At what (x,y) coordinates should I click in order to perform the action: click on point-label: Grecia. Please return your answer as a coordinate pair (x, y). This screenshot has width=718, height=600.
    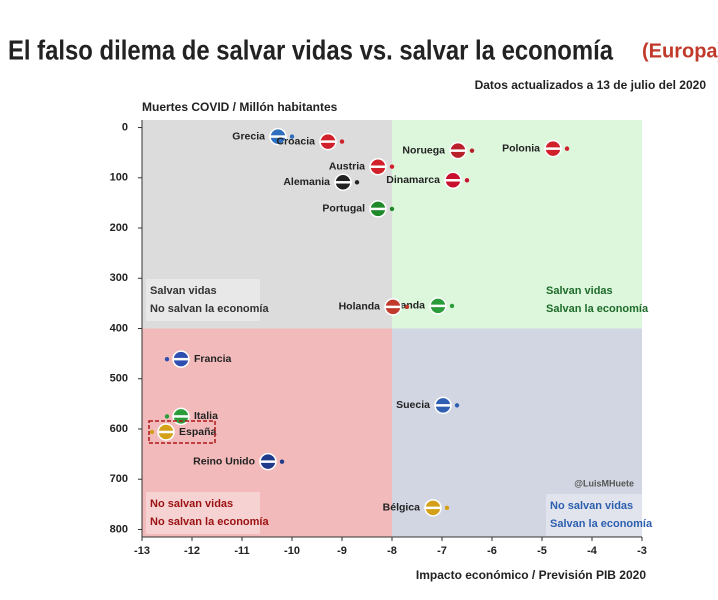
    Looking at the image, I should click on (248, 136).